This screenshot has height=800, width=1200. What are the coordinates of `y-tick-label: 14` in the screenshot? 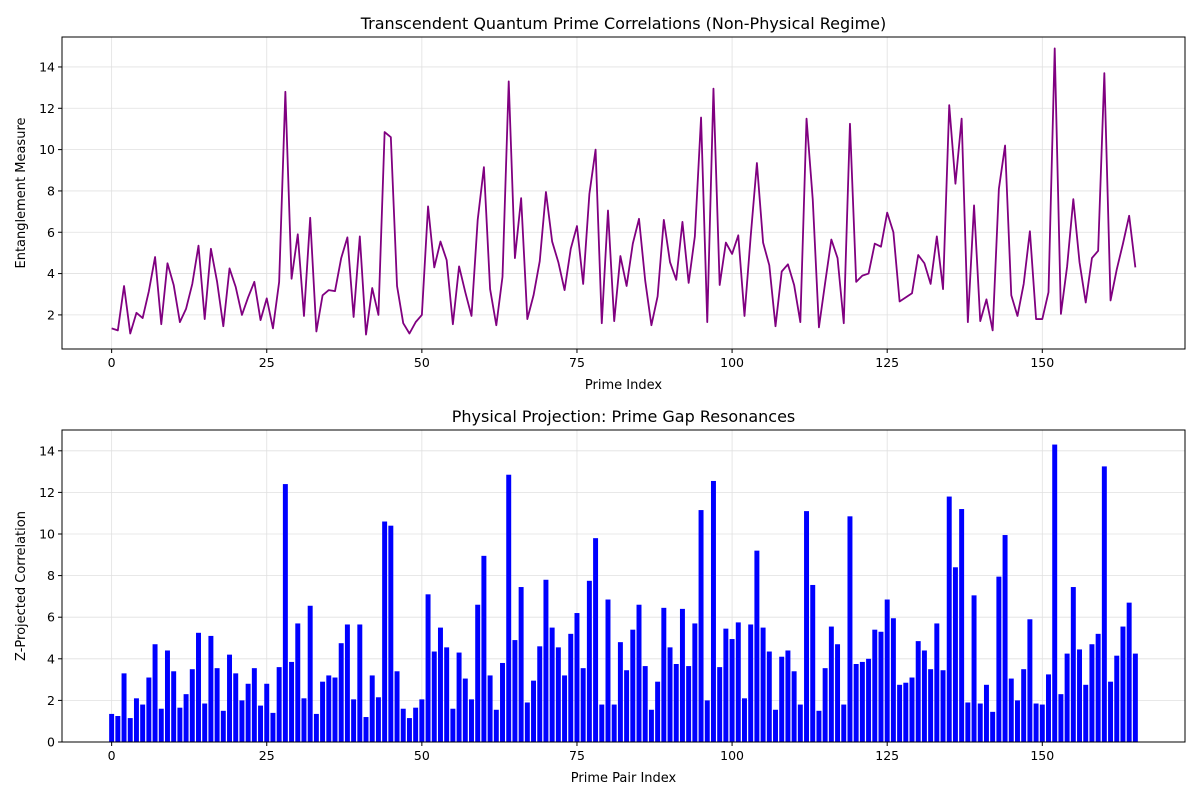 It's located at (47, 450).